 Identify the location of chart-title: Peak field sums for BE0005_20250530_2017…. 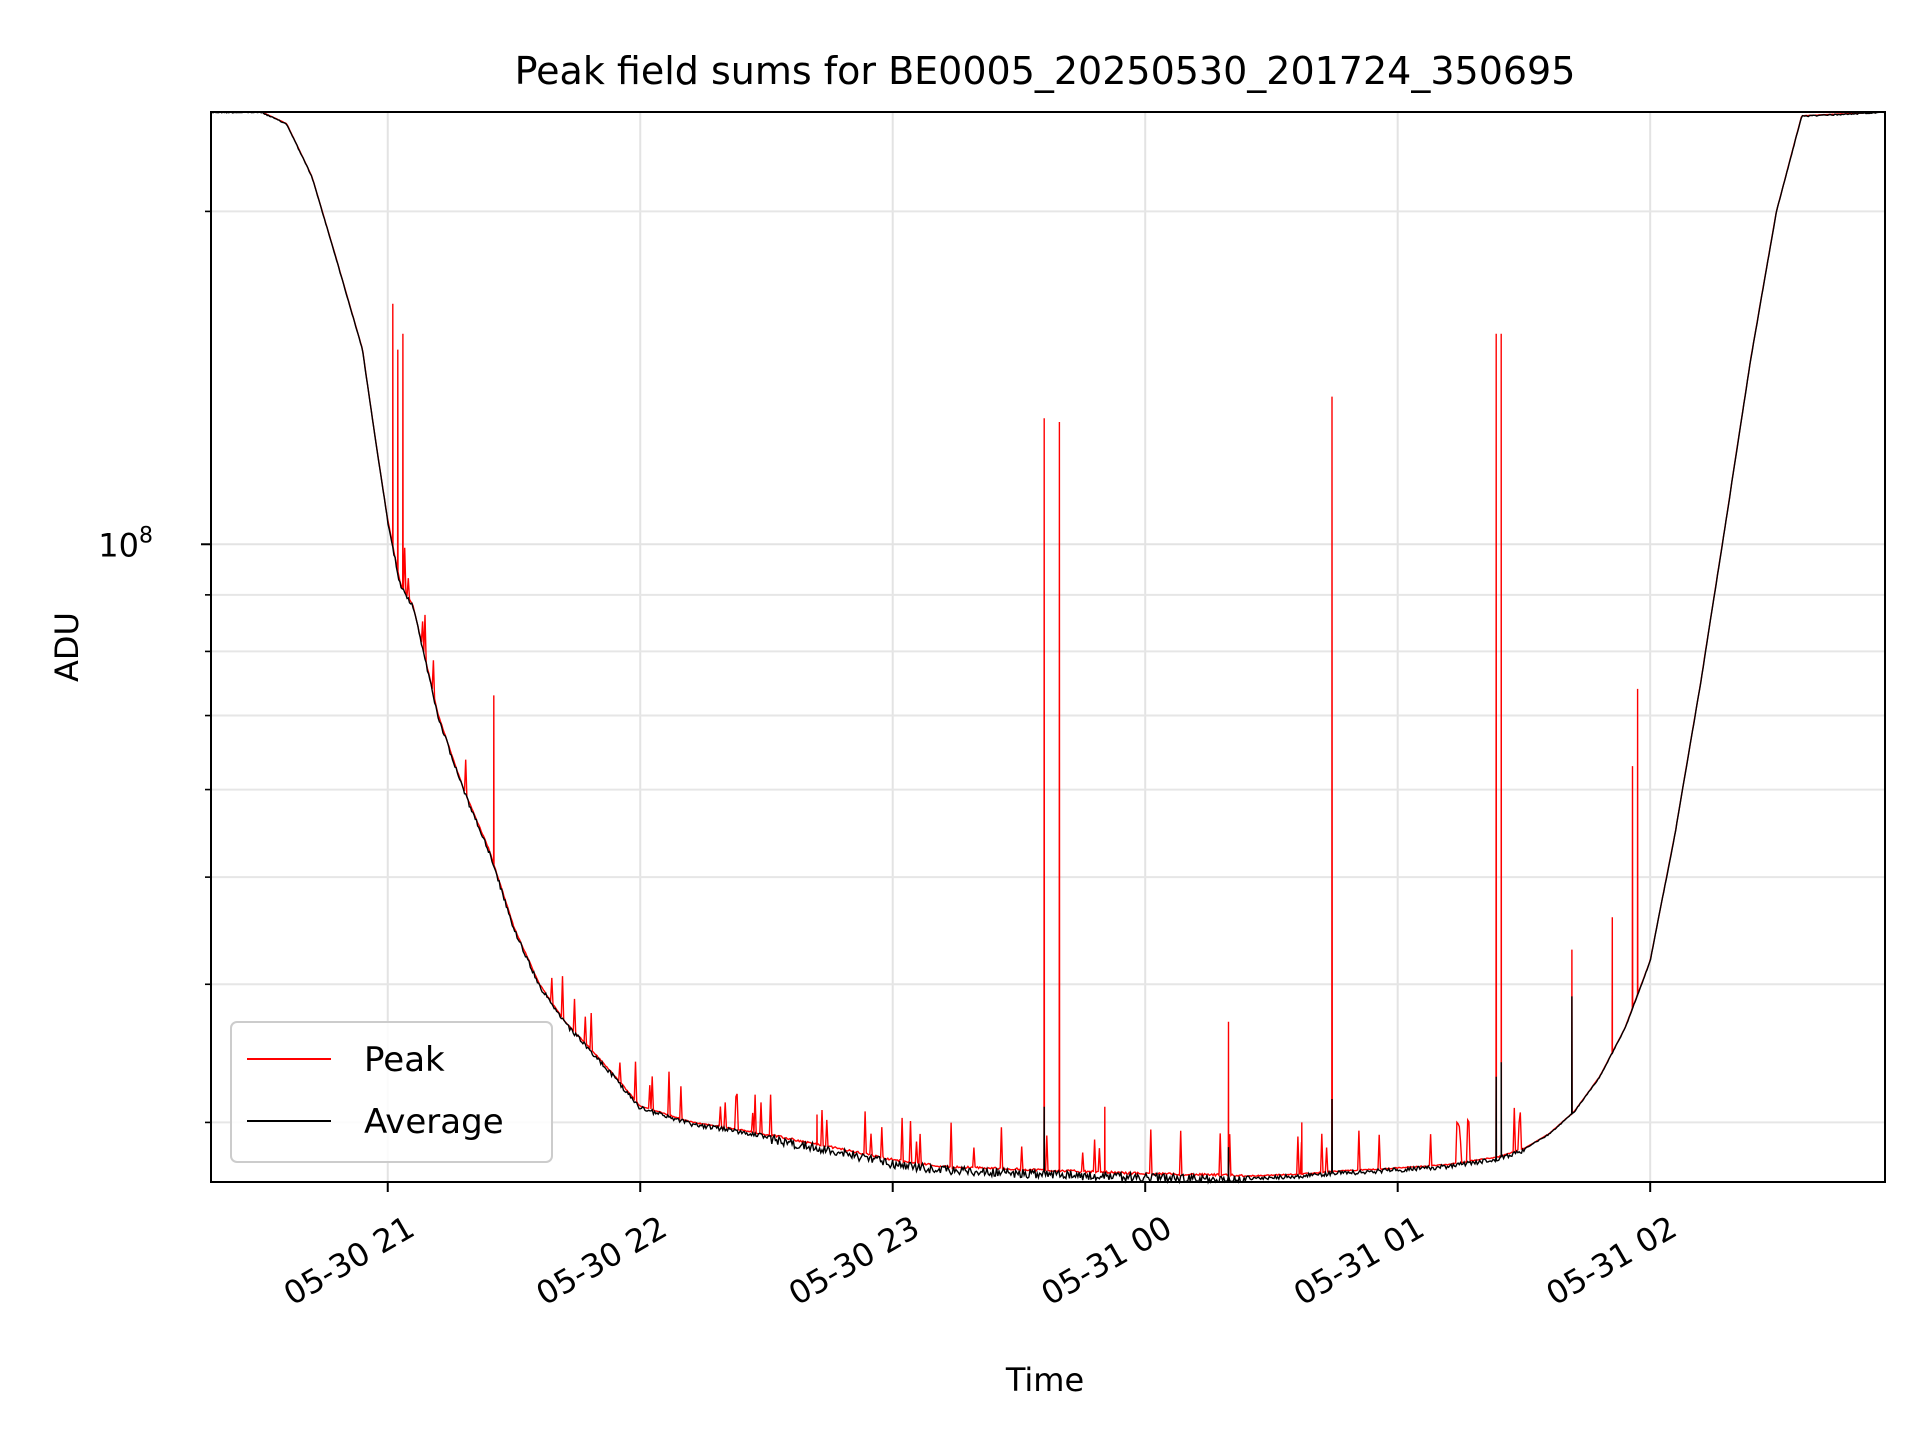
(1045, 71).